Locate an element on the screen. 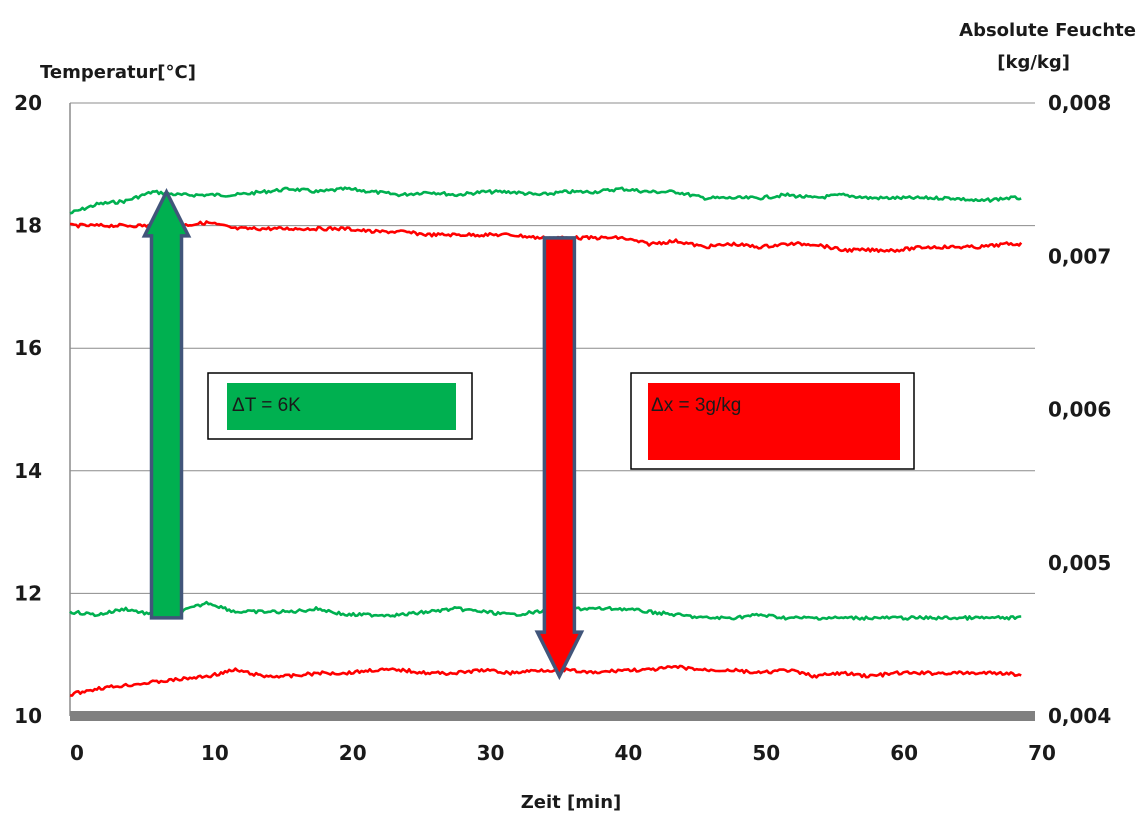 This screenshot has width=1143, height=817. y-right-tick-label: 0,005 is located at coordinates (1079, 563).